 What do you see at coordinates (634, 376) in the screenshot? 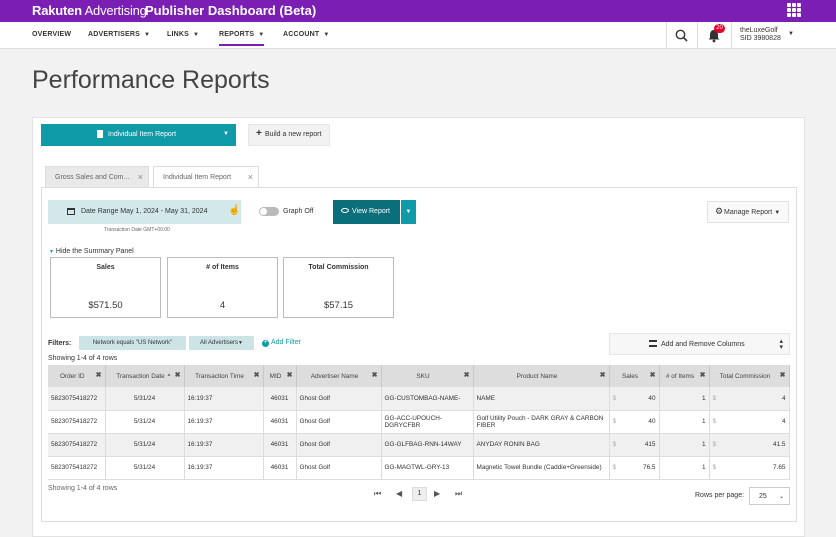
I see `column-header-sales: Sales ✖` at bounding box center [634, 376].